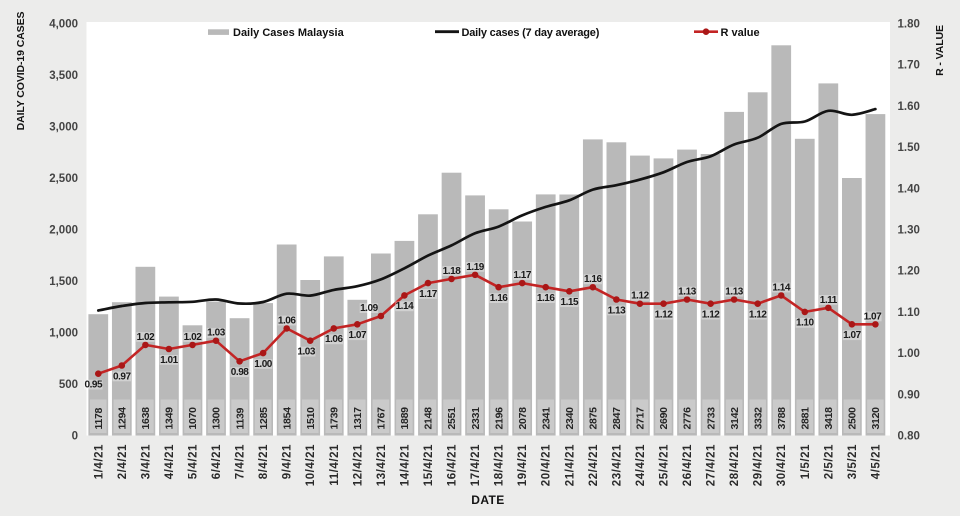 The image size is (960, 516). What do you see at coordinates (594, 418) in the screenshot?
I see `svg-text: 2875` at bounding box center [594, 418].